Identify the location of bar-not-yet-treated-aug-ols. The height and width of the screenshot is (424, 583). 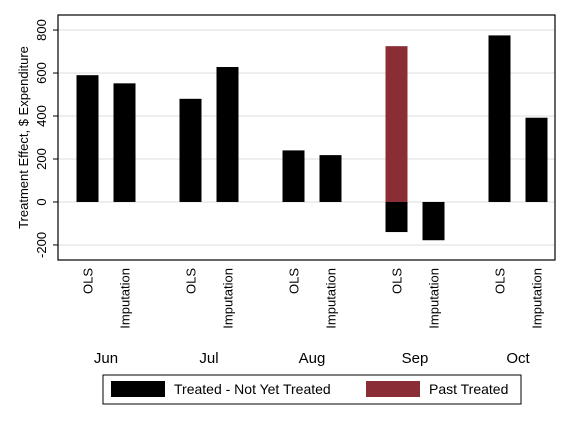
(293, 176).